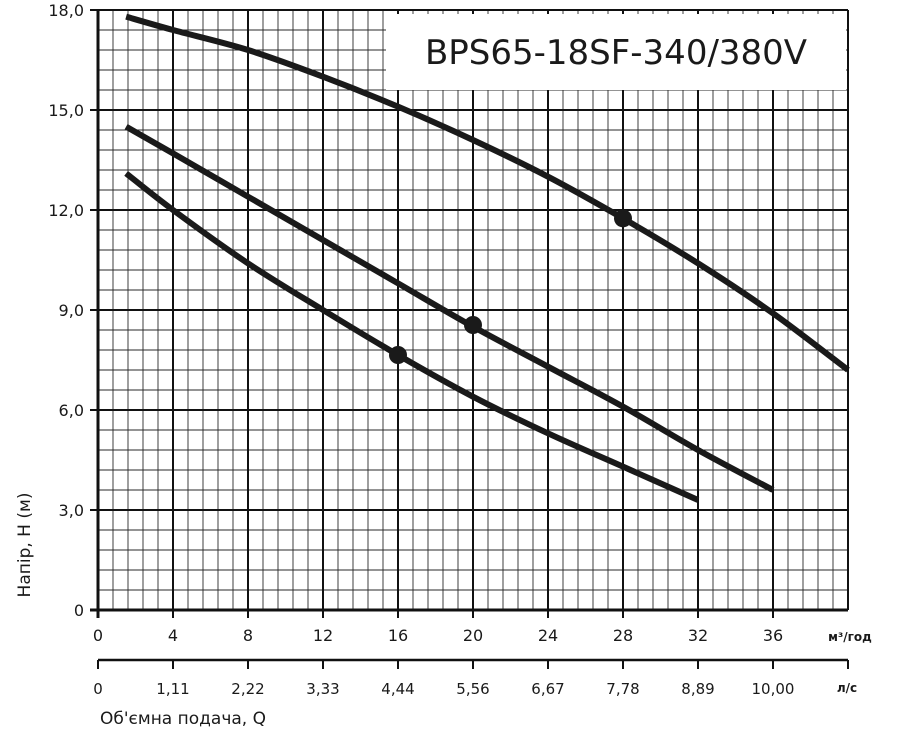 The height and width of the screenshot is (740, 904). Describe the element at coordinates (25, 545) in the screenshot. I see `y-axis-label: Напір, Н (м)` at that location.